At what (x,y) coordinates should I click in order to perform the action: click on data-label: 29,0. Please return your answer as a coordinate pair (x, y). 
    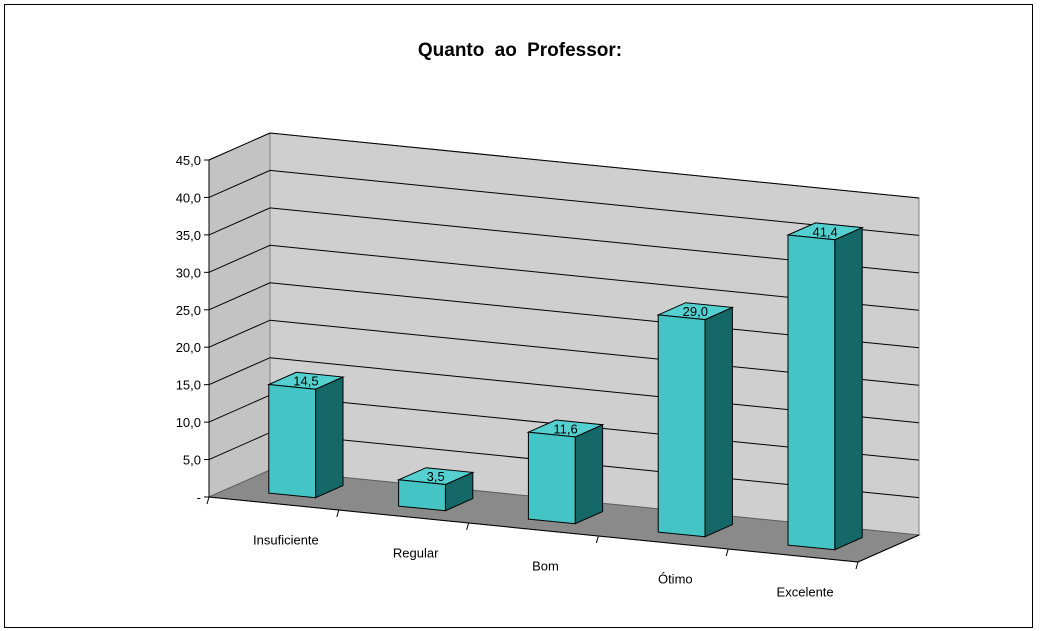
    Looking at the image, I should click on (695, 311).